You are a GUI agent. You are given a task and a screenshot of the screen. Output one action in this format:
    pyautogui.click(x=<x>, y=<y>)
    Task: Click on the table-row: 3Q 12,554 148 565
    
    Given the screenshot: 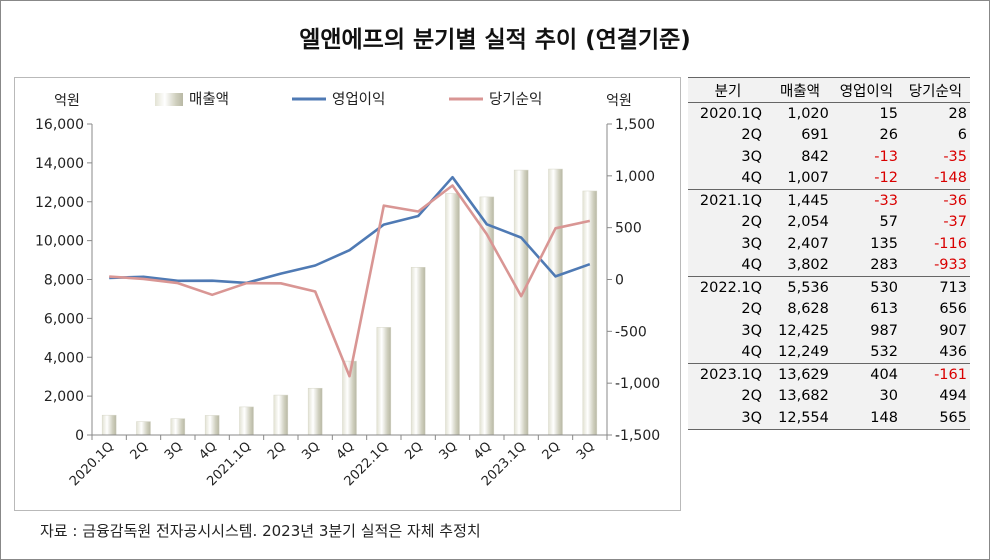 What is the action you would take?
    pyautogui.click(x=829, y=418)
    